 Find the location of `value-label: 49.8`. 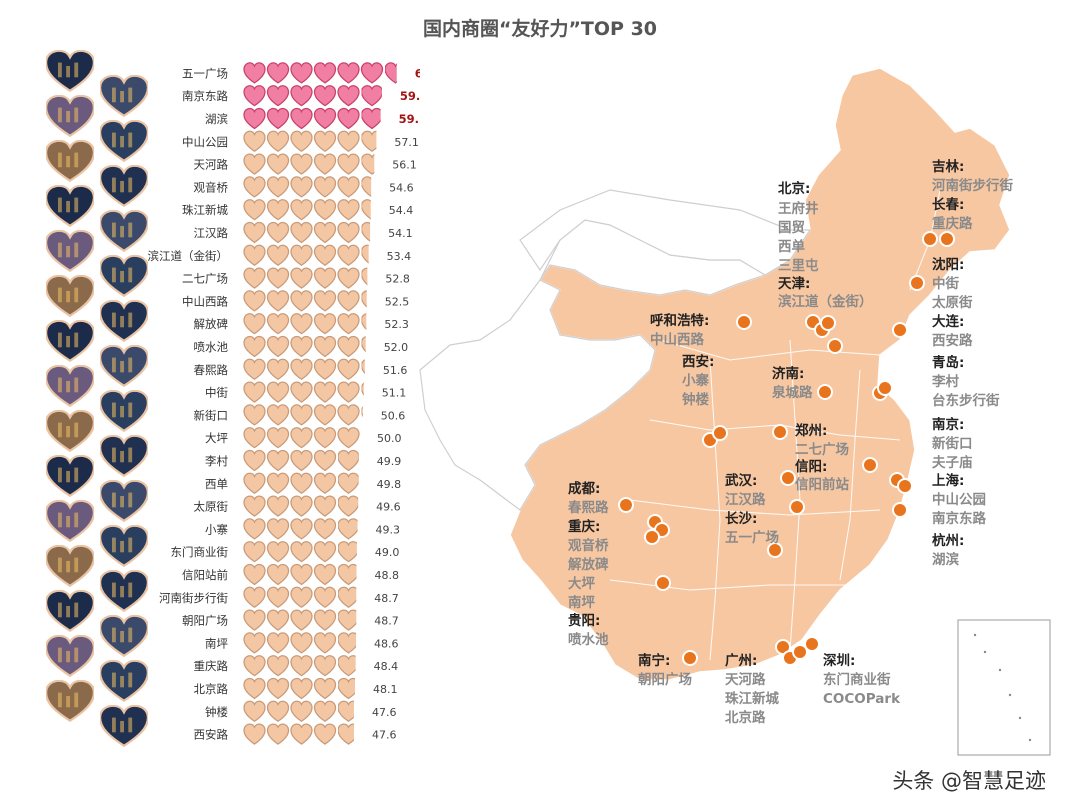

value-label: 49.8 is located at coordinates (389, 484).